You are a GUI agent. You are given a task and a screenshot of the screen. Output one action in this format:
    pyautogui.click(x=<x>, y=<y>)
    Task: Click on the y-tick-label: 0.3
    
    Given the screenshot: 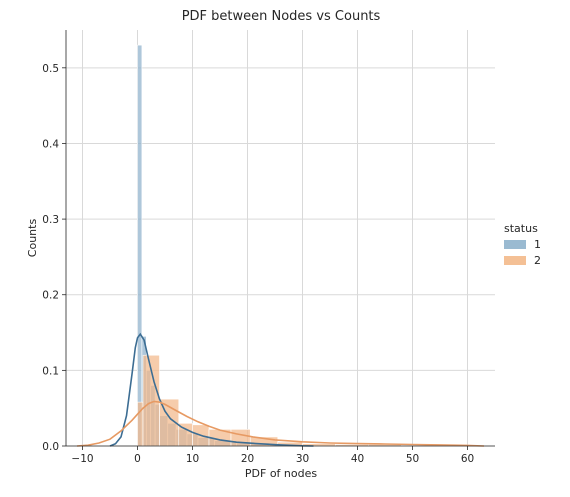 What is the action you would take?
    pyautogui.click(x=50, y=220)
    